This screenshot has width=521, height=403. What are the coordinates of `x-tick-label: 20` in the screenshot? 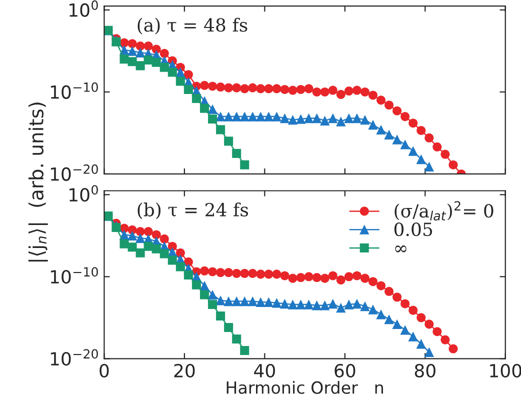 It's located at (184, 371).